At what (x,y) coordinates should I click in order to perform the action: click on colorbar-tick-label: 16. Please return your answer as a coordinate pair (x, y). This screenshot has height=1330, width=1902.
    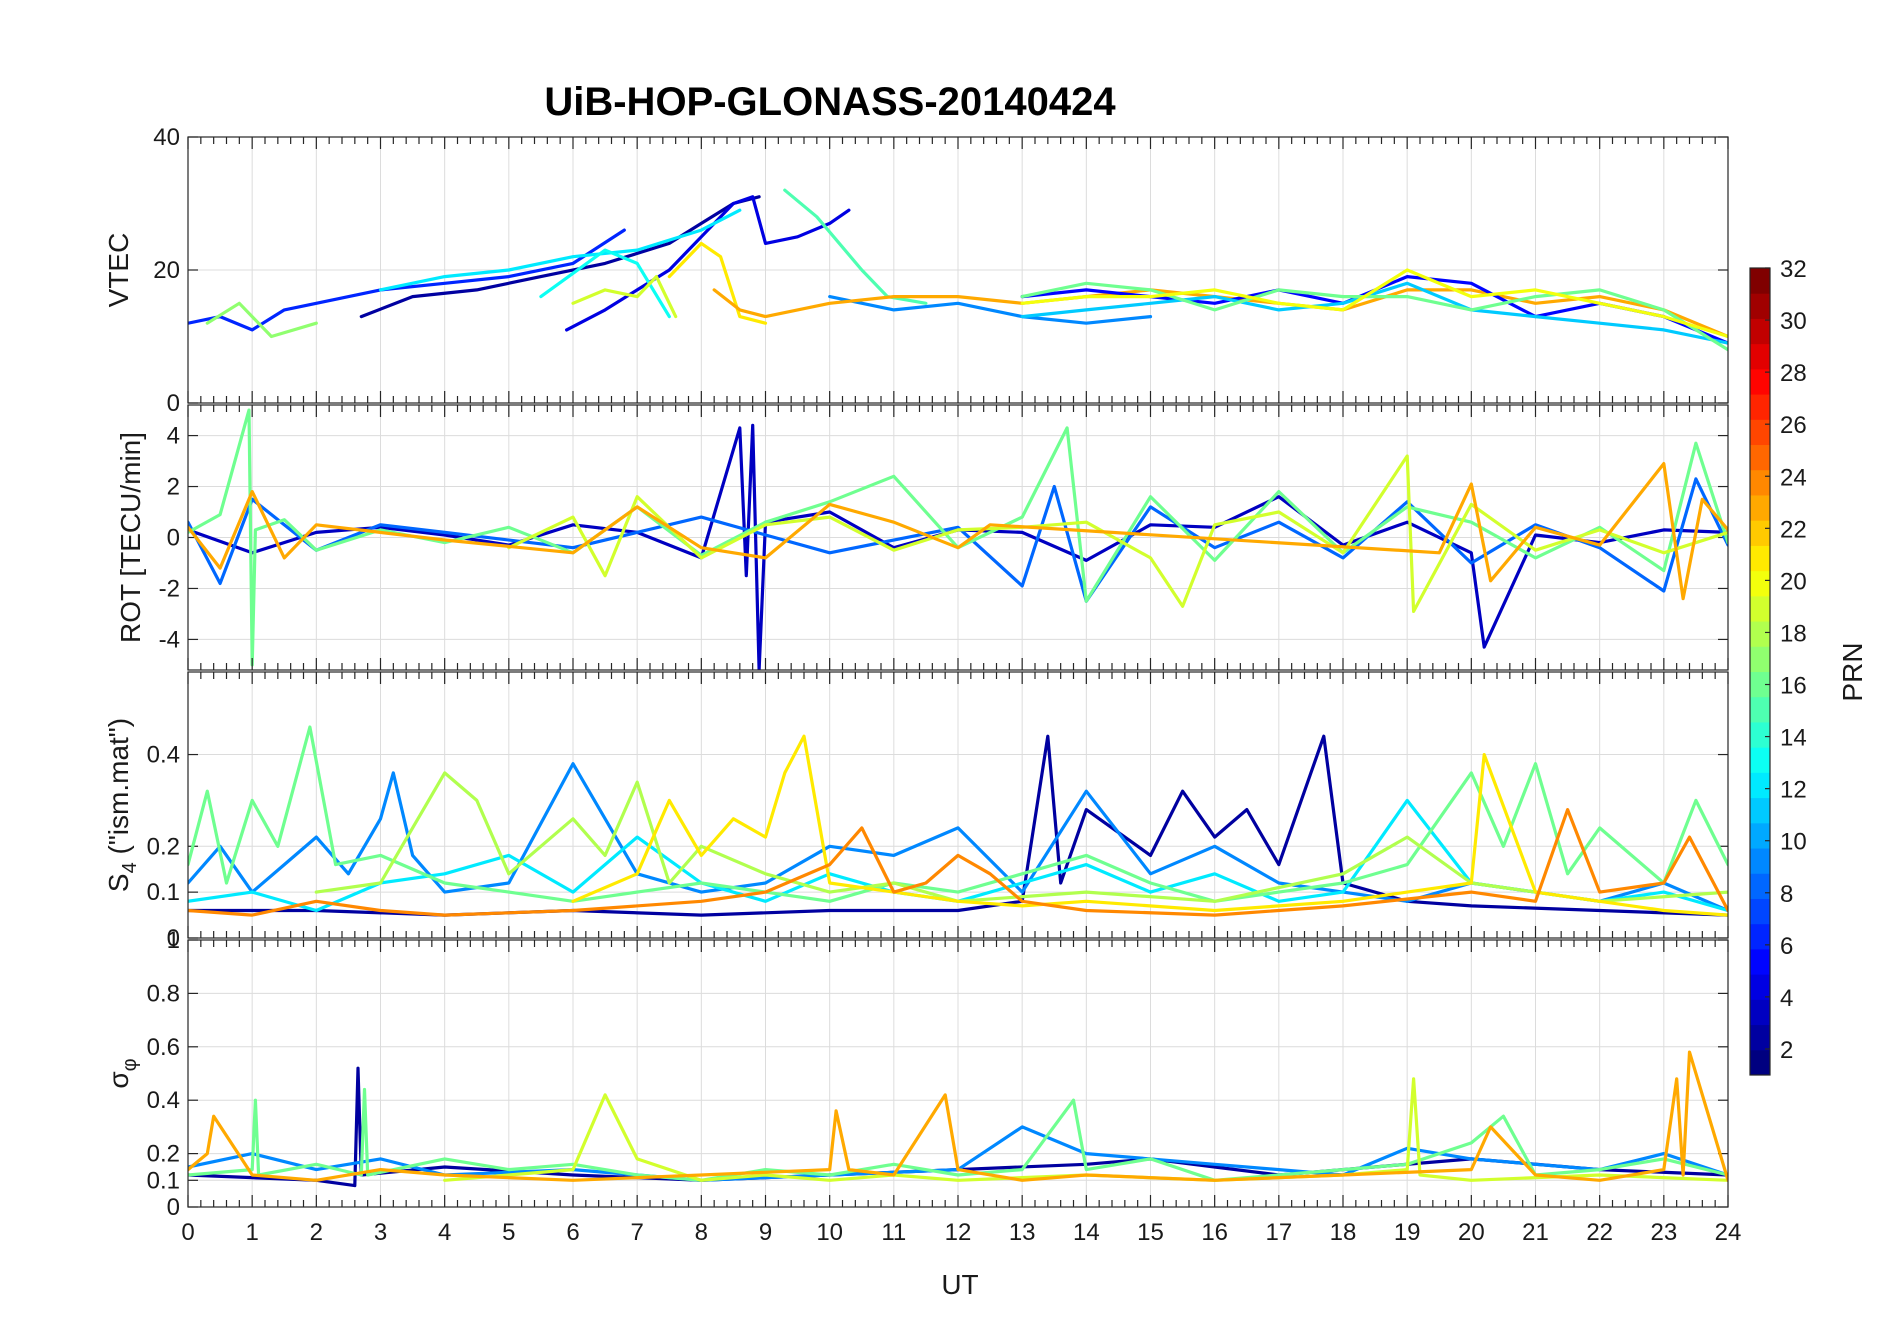
    Looking at the image, I should click on (1793, 686).